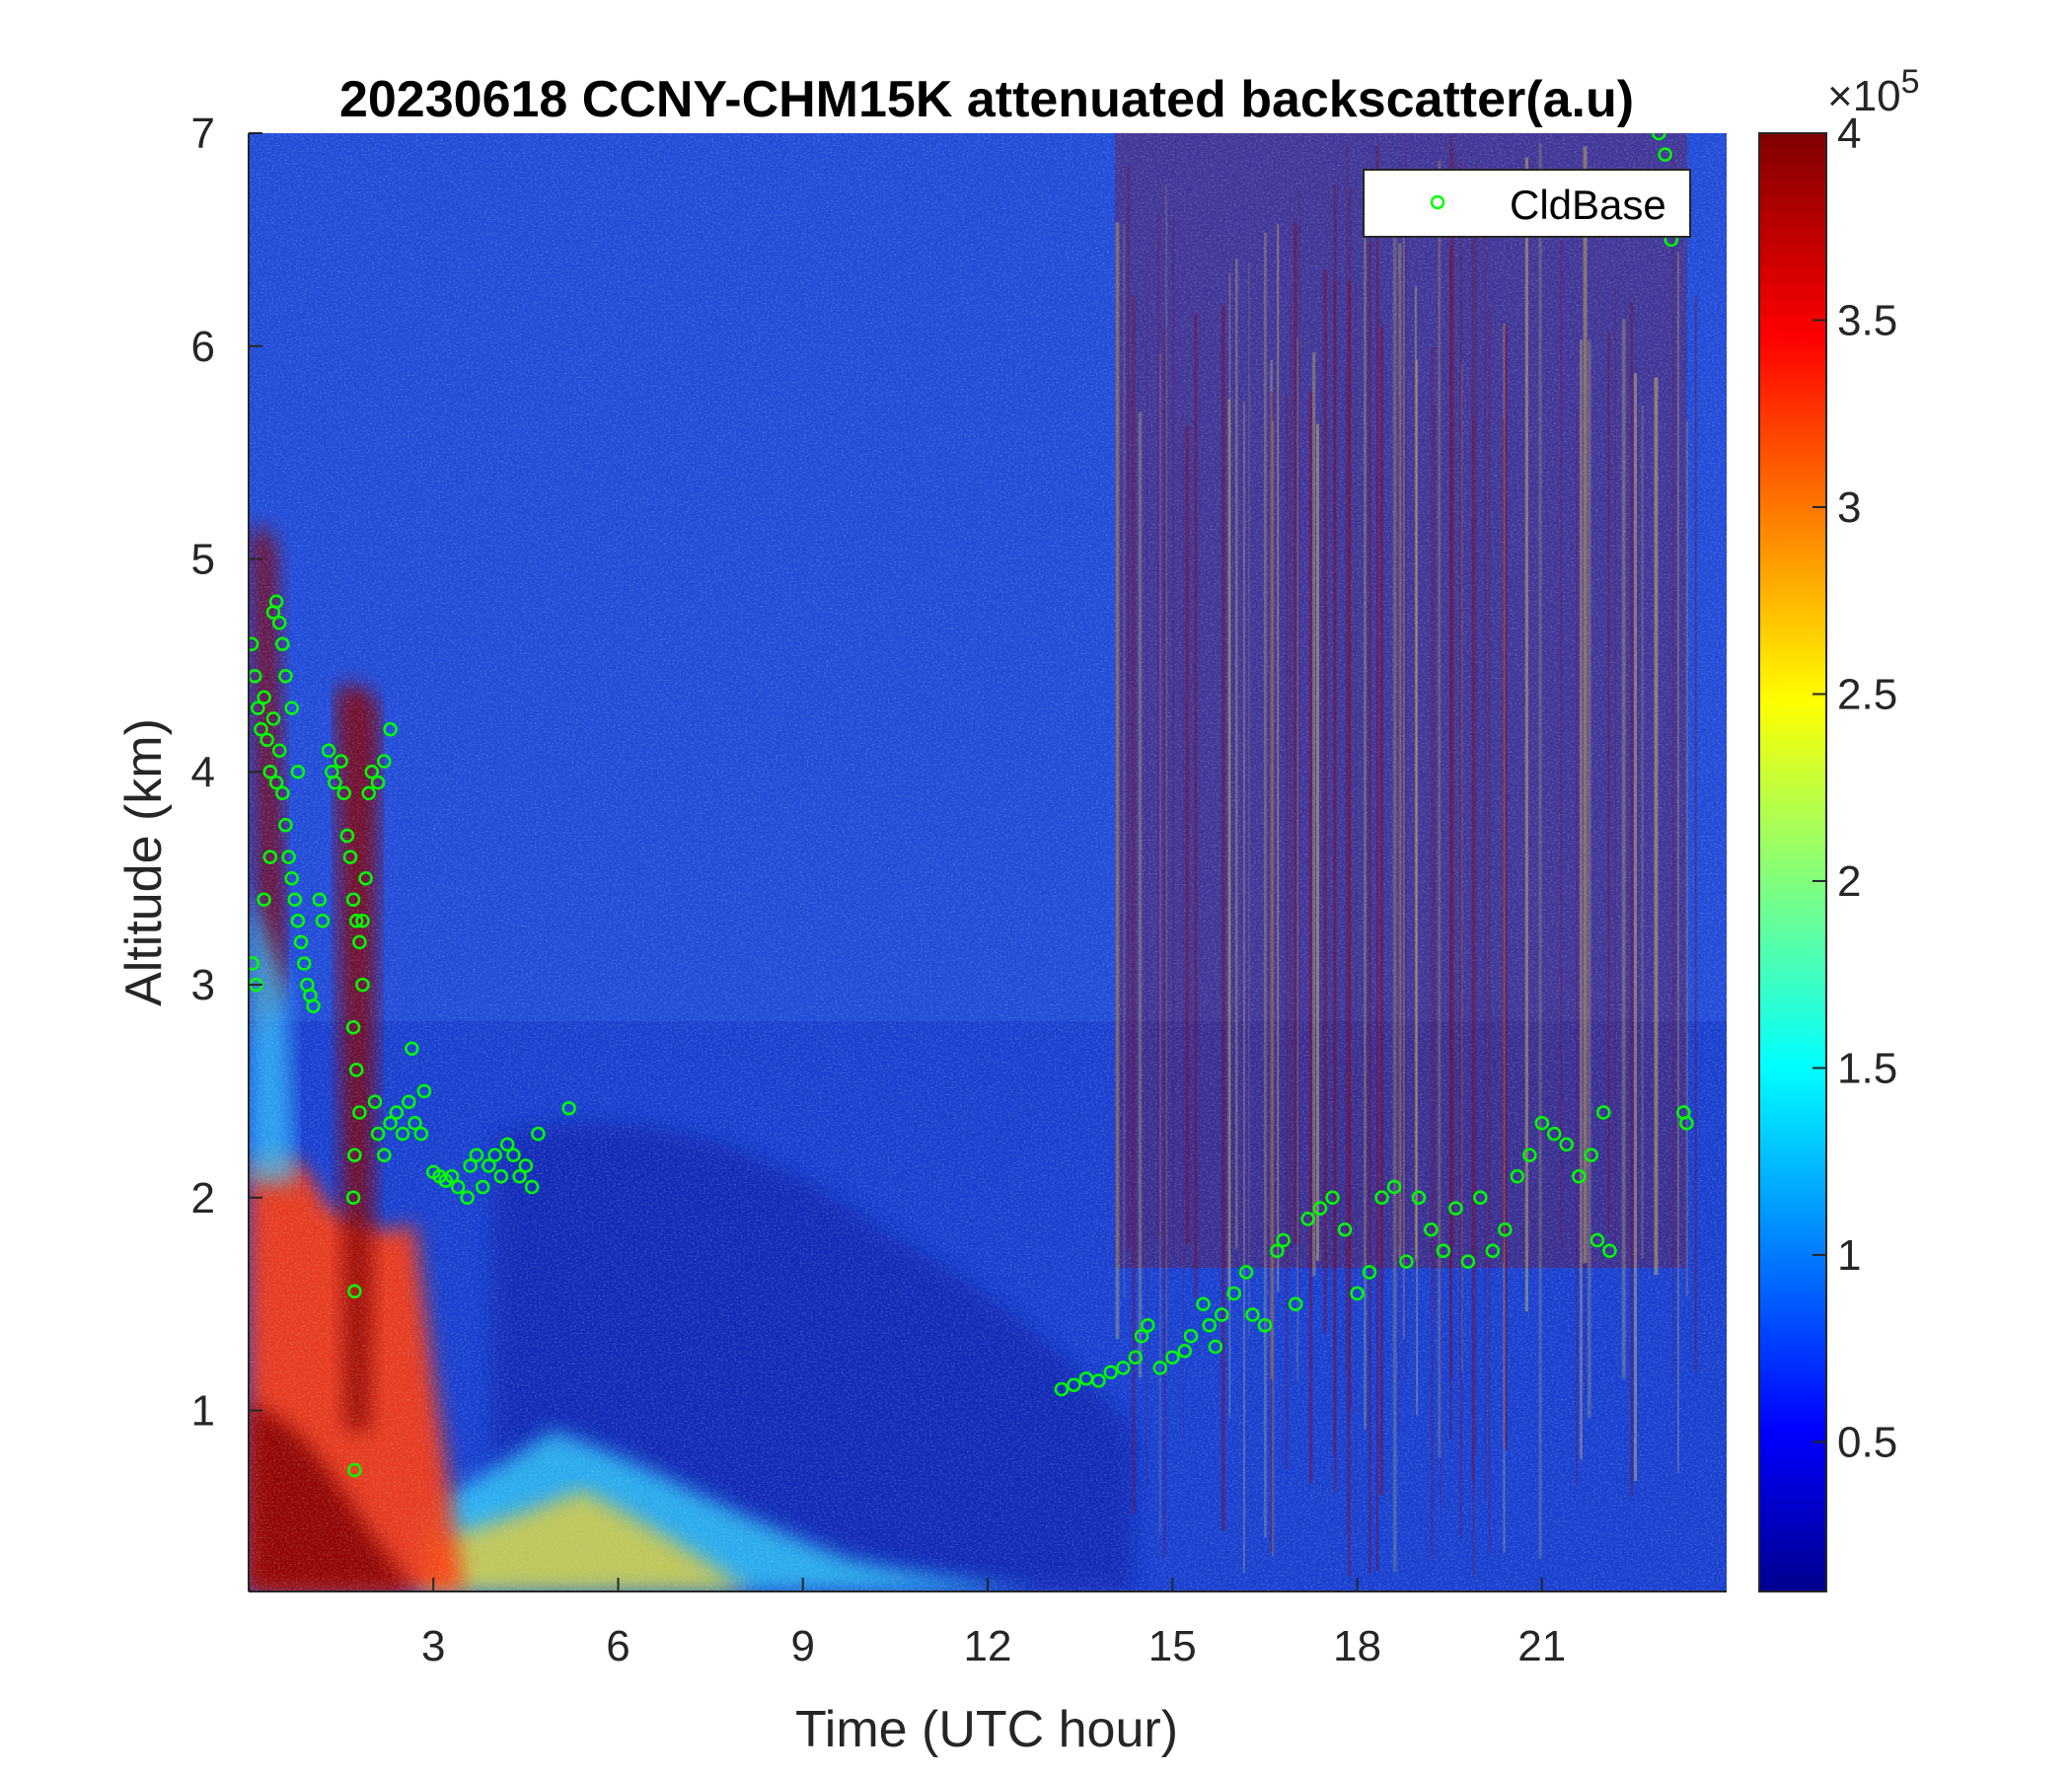  I want to click on x-tick-label: 3, so click(433, 1646).